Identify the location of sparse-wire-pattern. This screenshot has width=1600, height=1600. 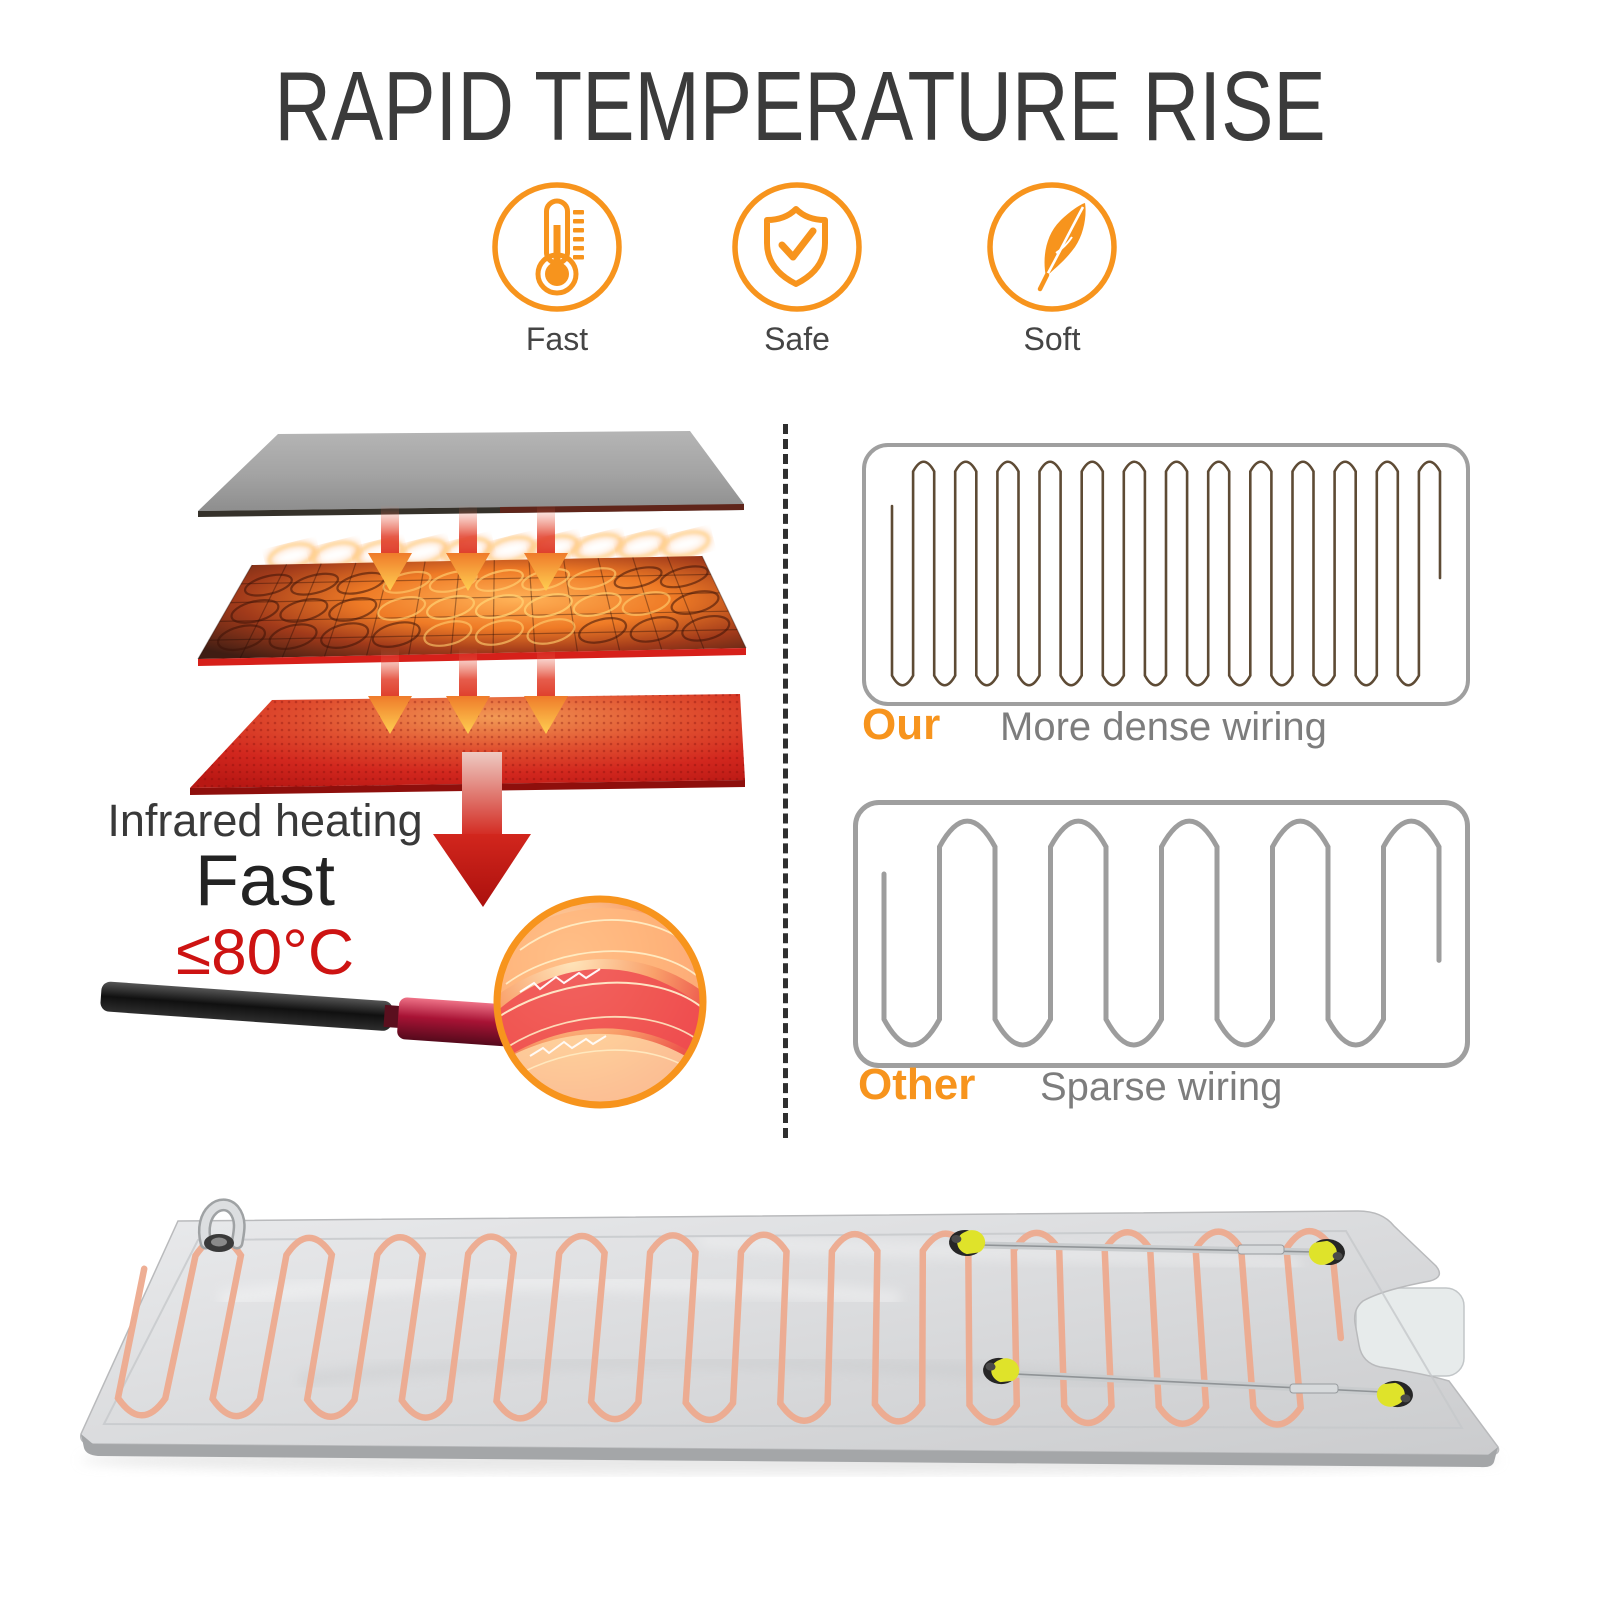
(1161, 933).